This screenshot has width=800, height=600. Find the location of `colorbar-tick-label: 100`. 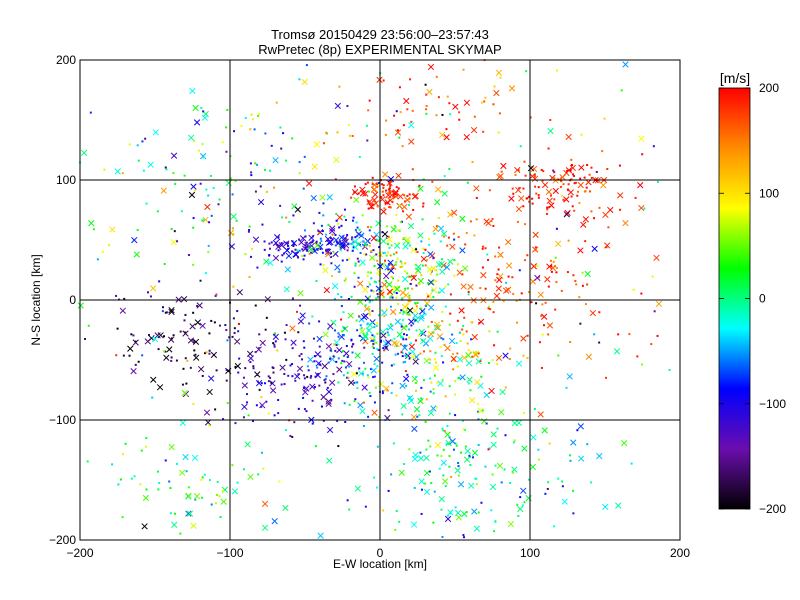

colorbar-tick-label: 100 is located at coordinates (769, 193).